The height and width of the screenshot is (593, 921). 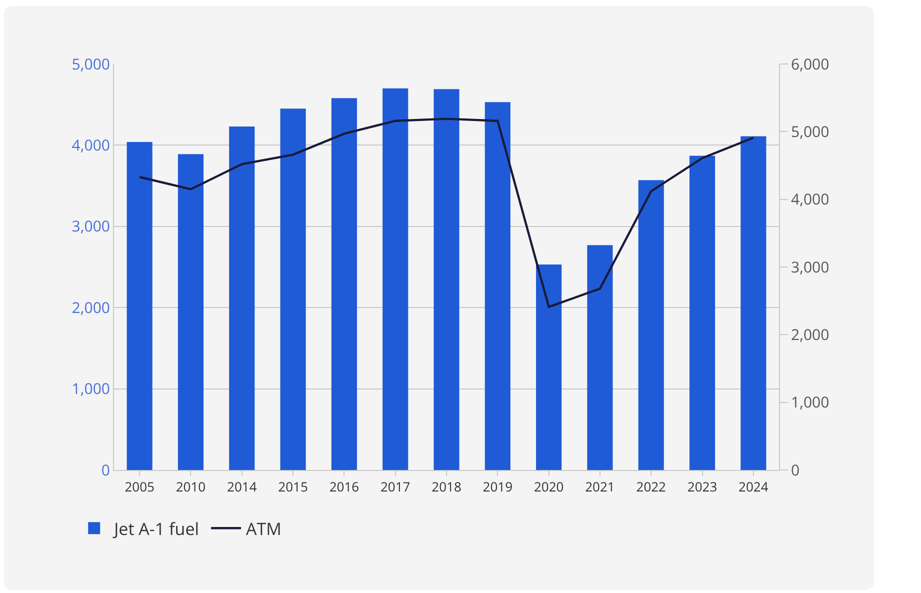 What do you see at coordinates (91, 64) in the screenshot?
I see `y-tick-label: 5,000` at bounding box center [91, 64].